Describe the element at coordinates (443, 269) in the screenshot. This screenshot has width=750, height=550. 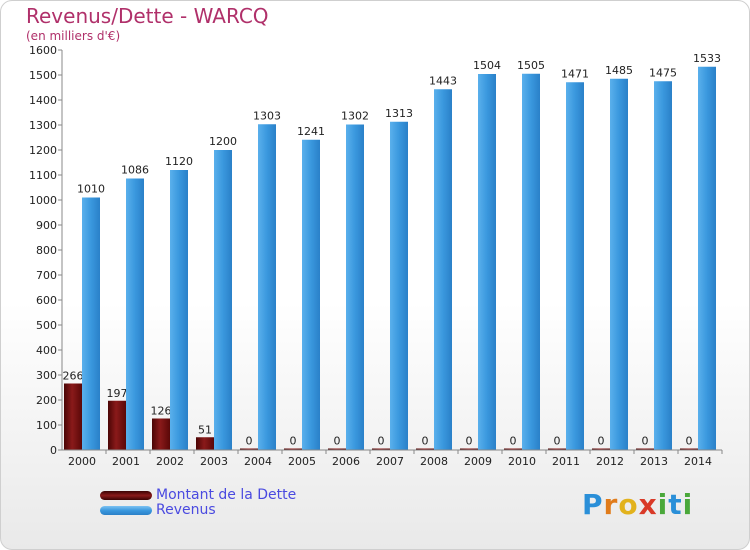
I see `bar-revenus-2008` at that location.